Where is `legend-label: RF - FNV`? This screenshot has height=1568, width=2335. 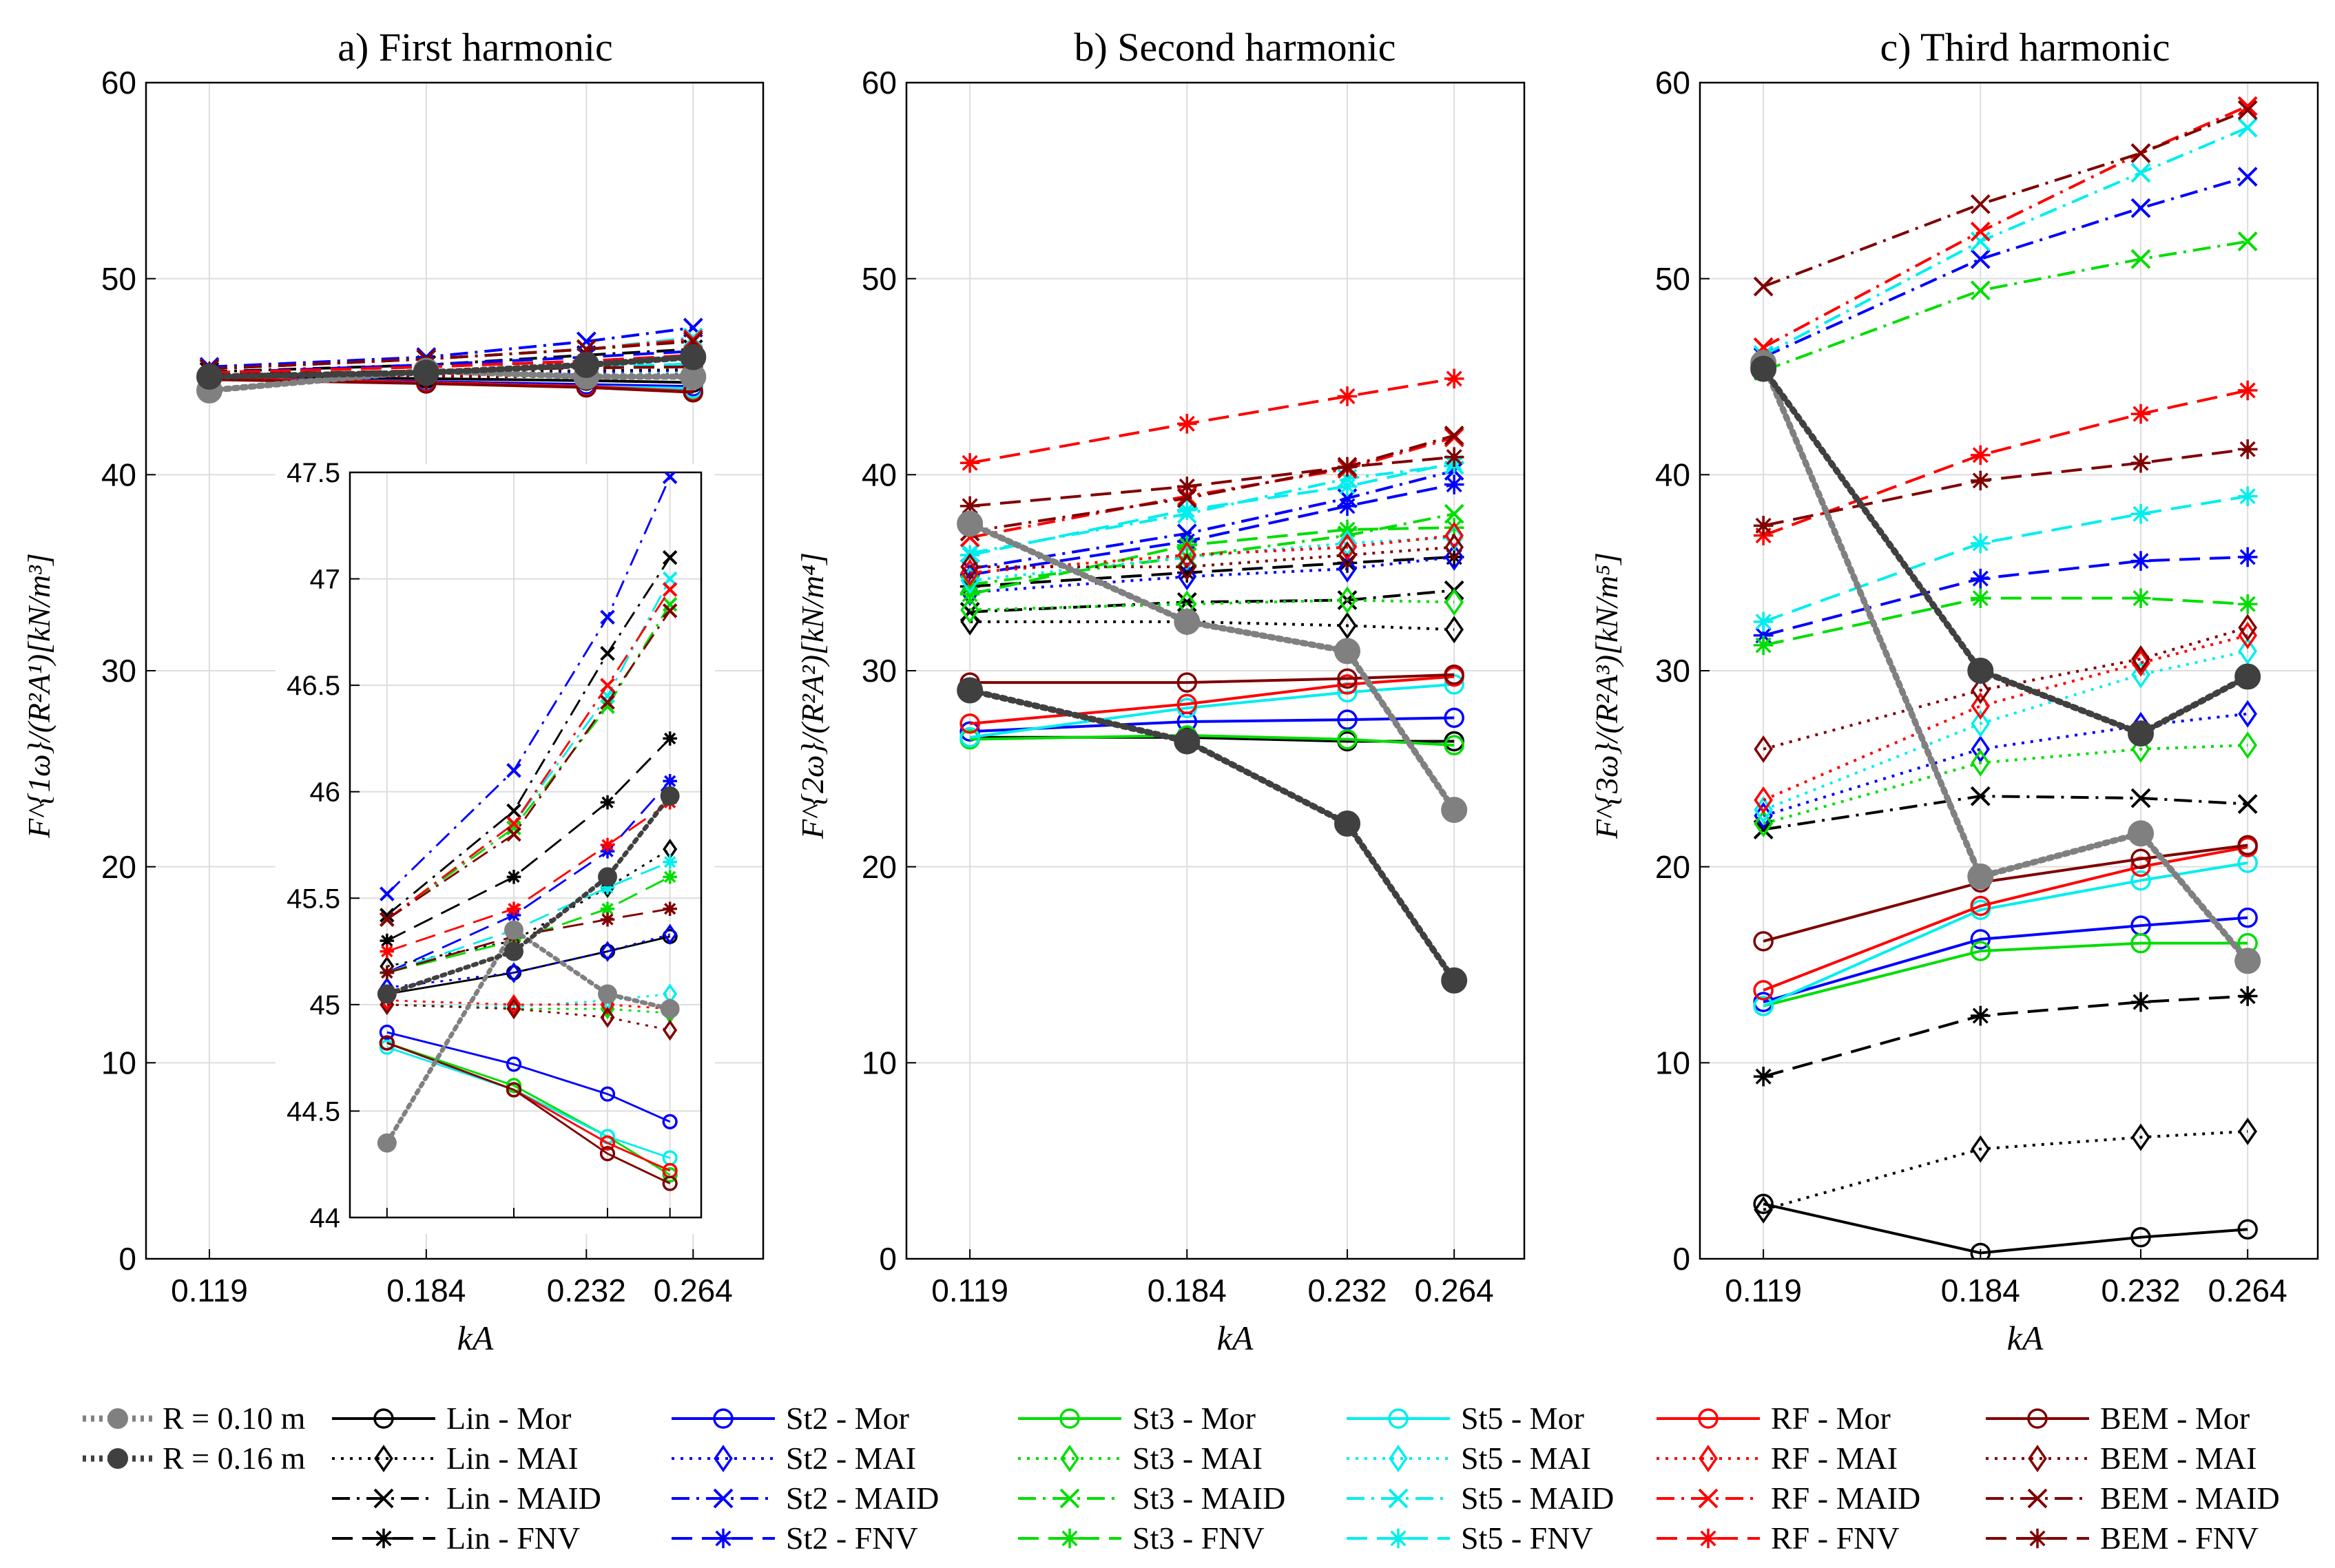
legend-label: RF - FNV is located at coordinates (1835, 1538).